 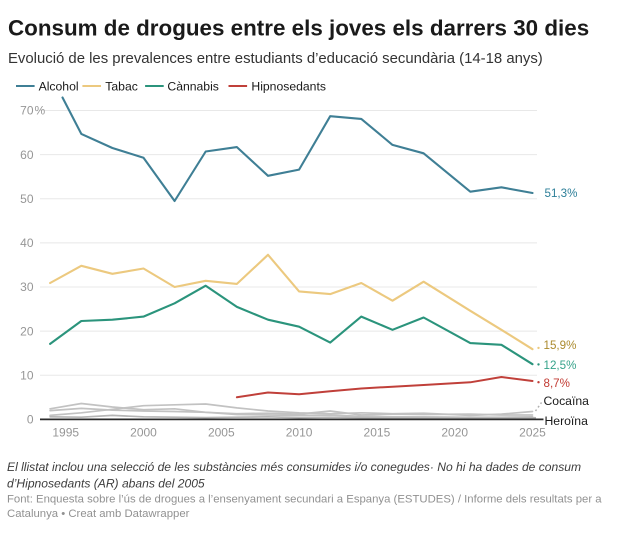 I want to click on svg-text: 2025, so click(x=532, y=433).